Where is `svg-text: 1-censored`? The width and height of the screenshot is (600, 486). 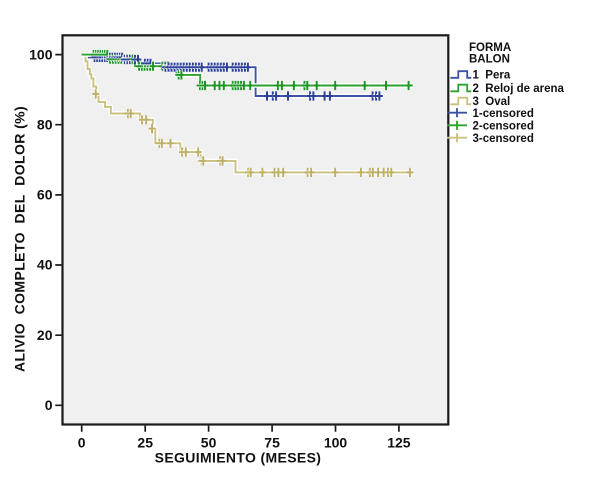
svg-text: 1-censored is located at coordinates (503, 114).